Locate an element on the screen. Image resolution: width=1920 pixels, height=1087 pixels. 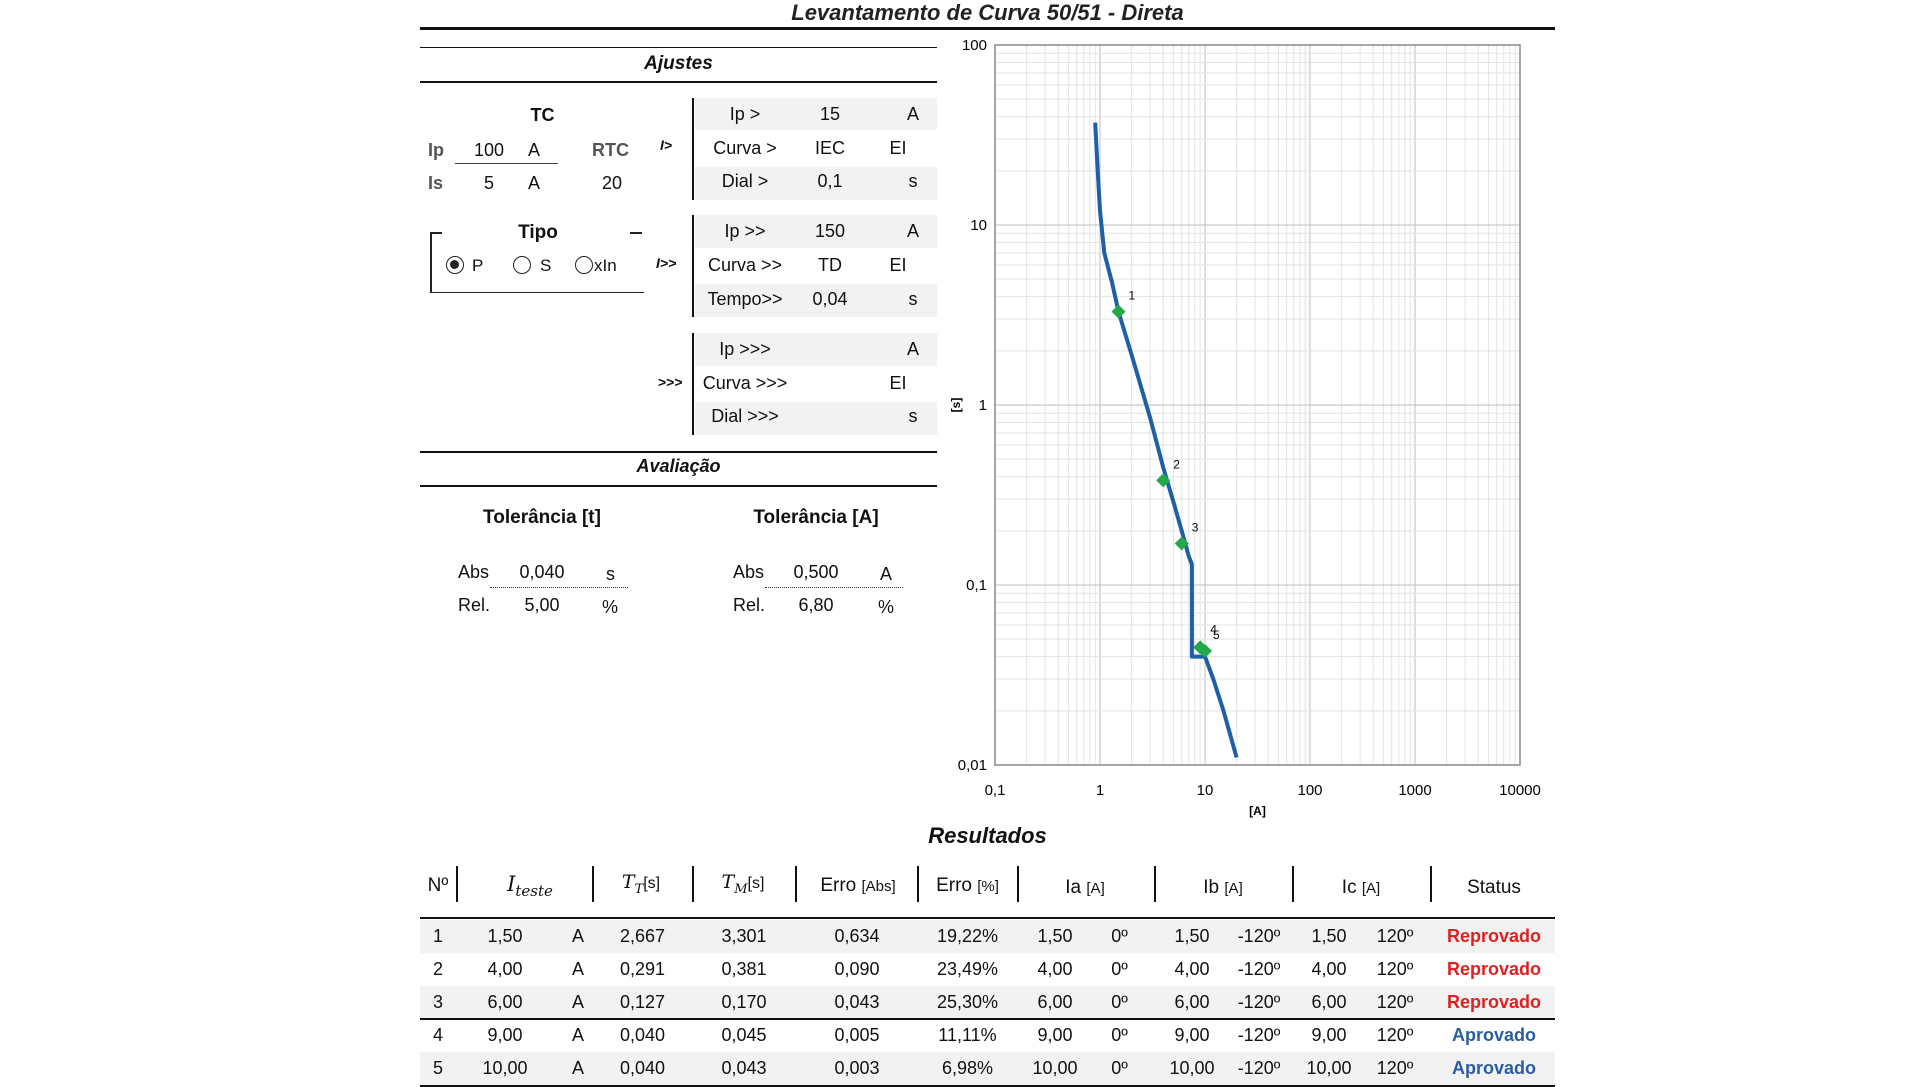
tol-a-rel-value: 6,80 is located at coordinates (816, 605).